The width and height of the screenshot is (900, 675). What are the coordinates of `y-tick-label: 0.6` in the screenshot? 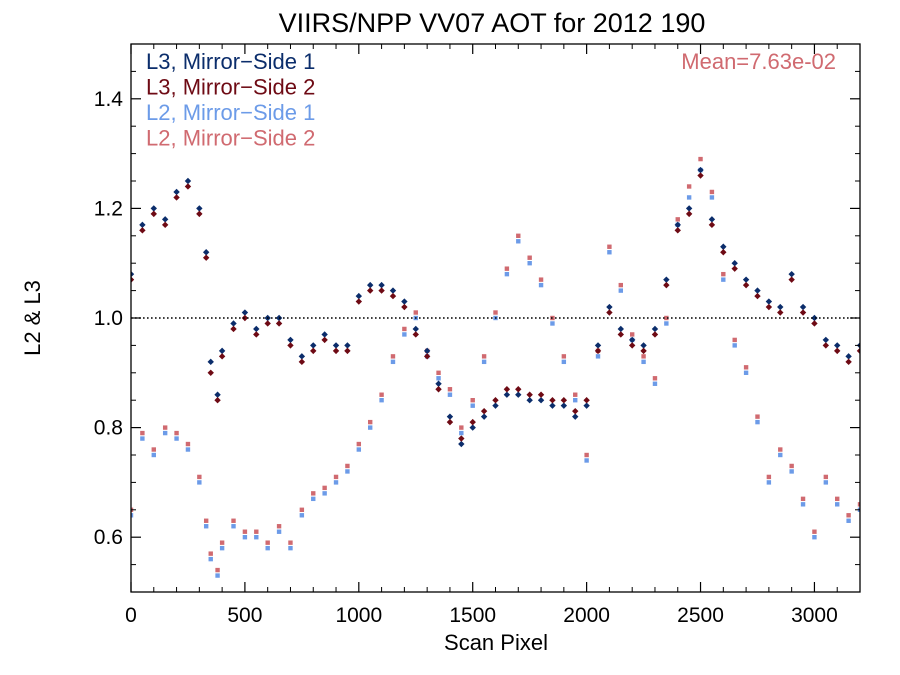 It's located at (108, 537).